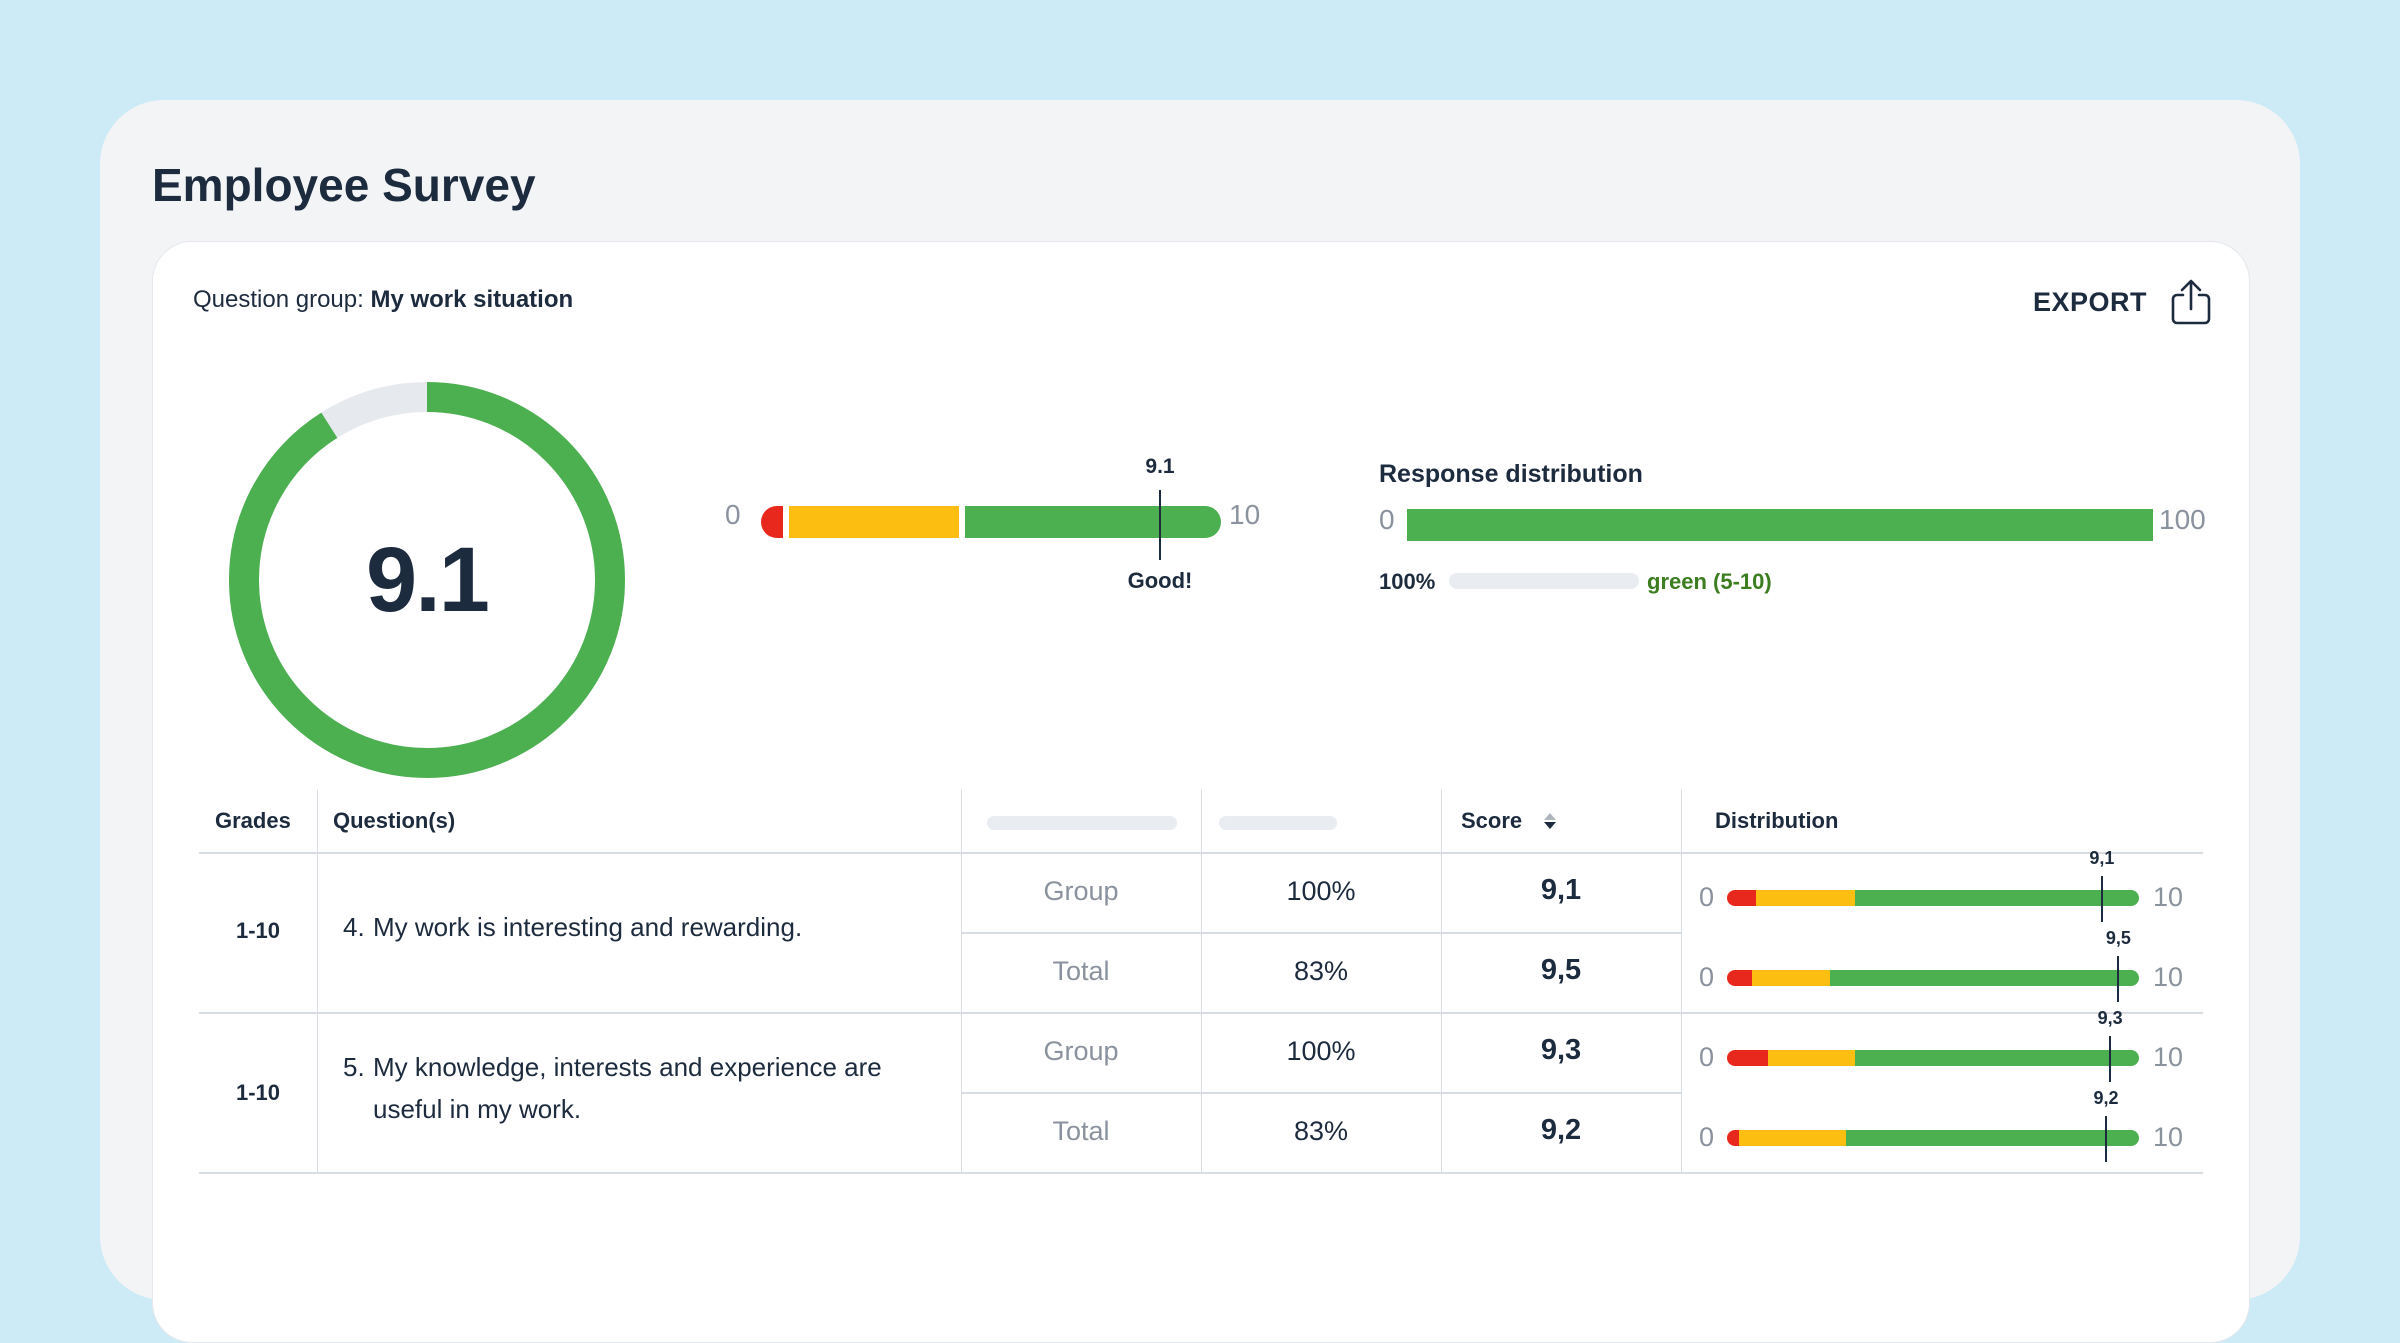  Describe the element at coordinates (1550, 821) in the screenshot. I see `sort-arrows-icon` at that location.